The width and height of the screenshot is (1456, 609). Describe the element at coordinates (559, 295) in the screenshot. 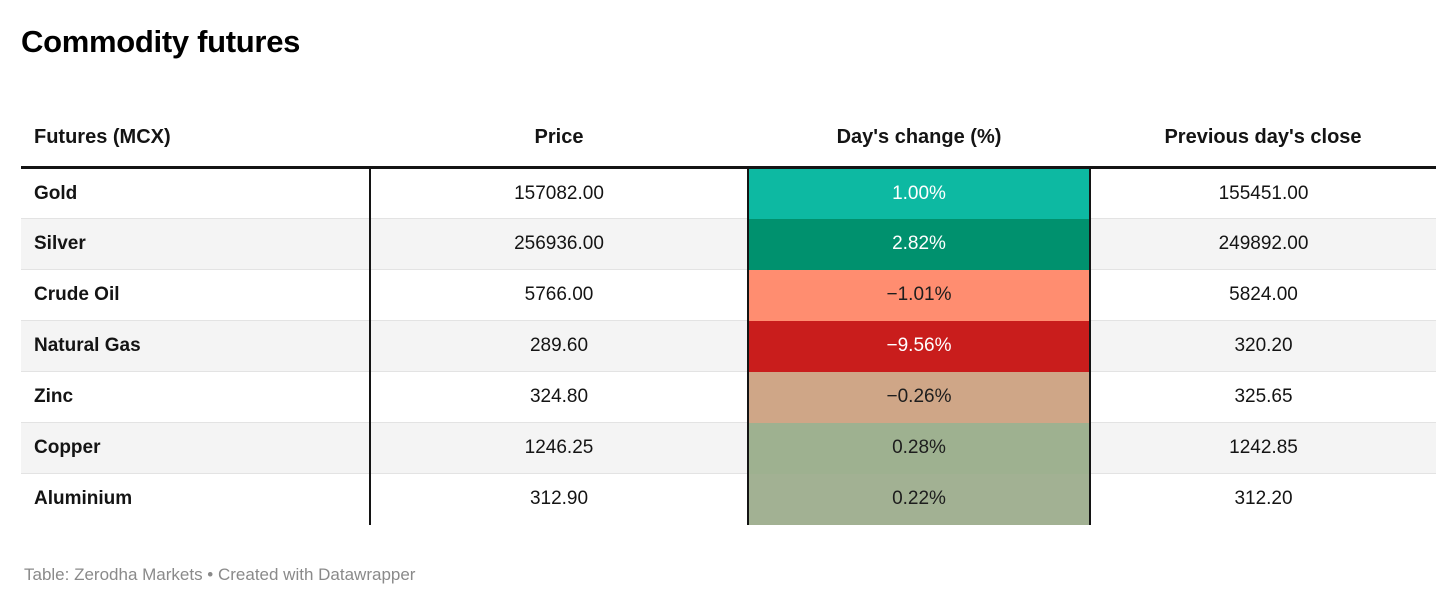

I see `price-cell: 5766.00` at that location.